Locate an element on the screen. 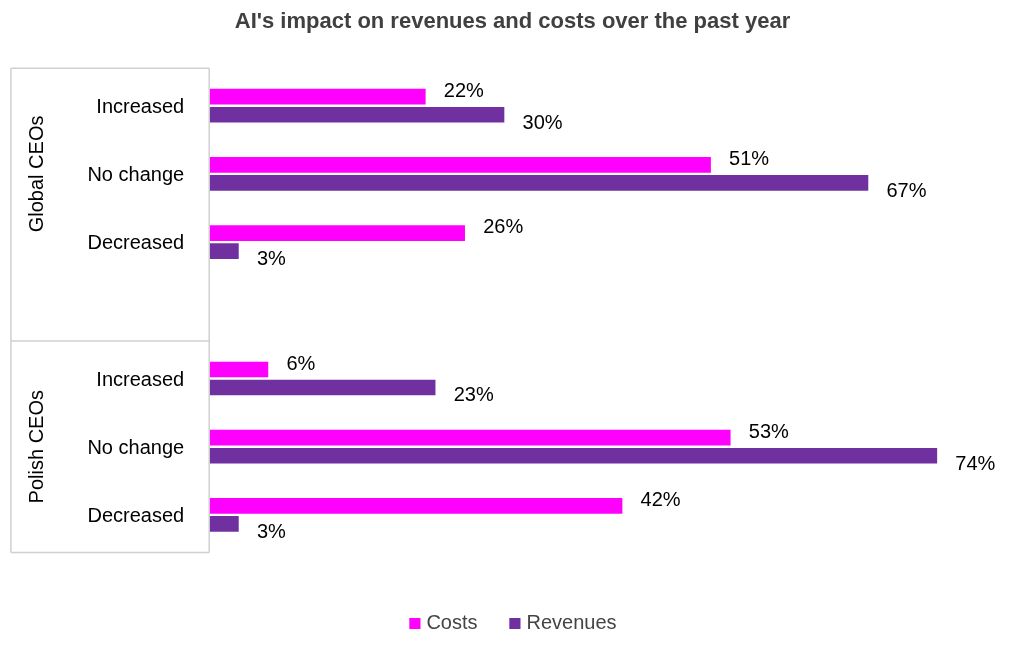  legend-label: Costs is located at coordinates (452, 622).